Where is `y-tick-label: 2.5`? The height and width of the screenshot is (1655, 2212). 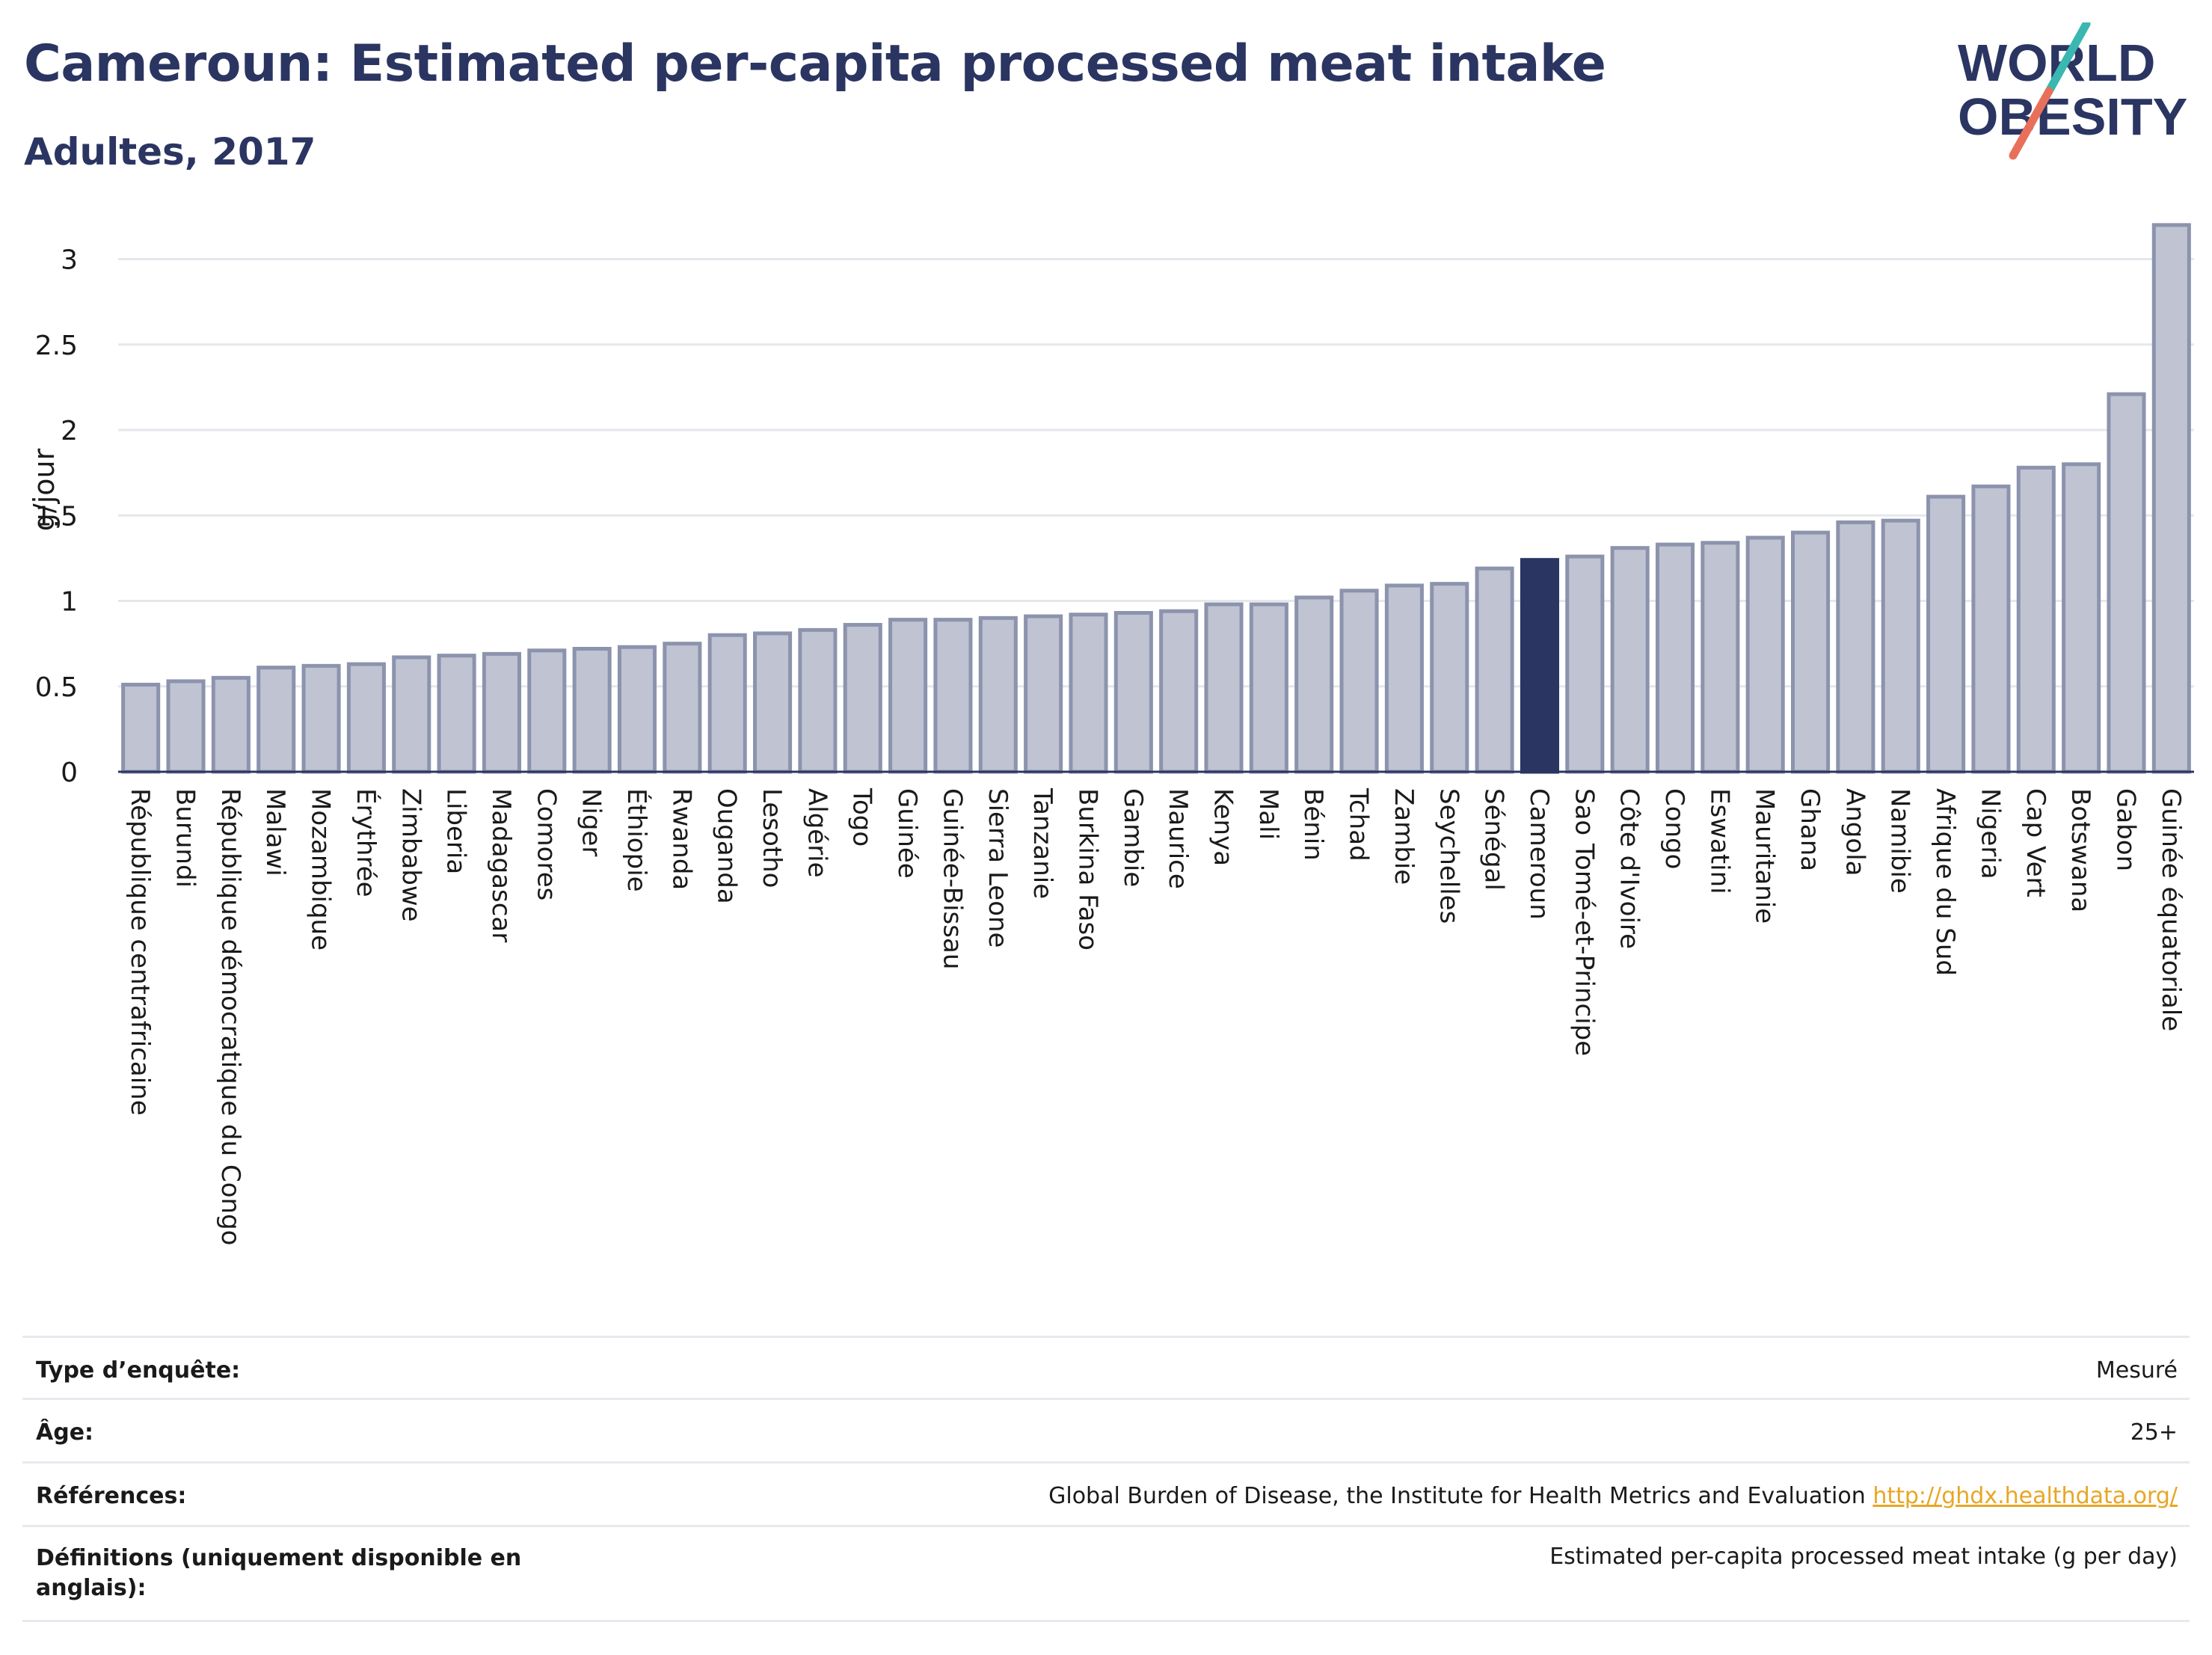
y-tick-label: 2.5 is located at coordinates (56, 346).